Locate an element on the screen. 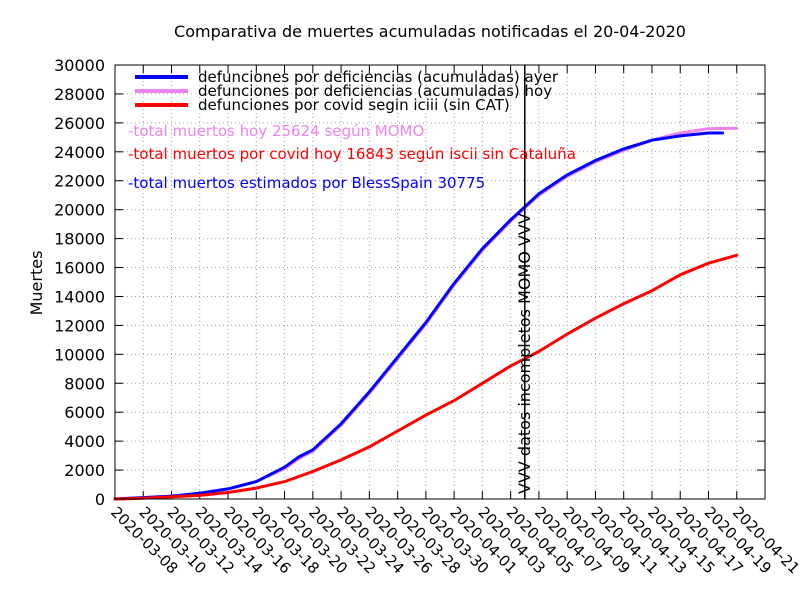  y-tick-label: 22000 is located at coordinates (79, 181).